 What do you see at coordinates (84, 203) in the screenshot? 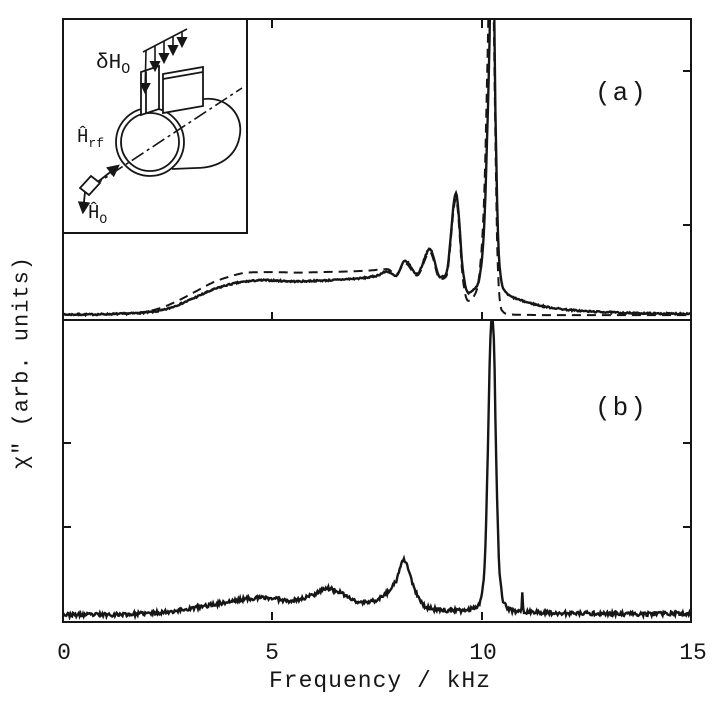
I see `static-field-arrow` at bounding box center [84, 203].